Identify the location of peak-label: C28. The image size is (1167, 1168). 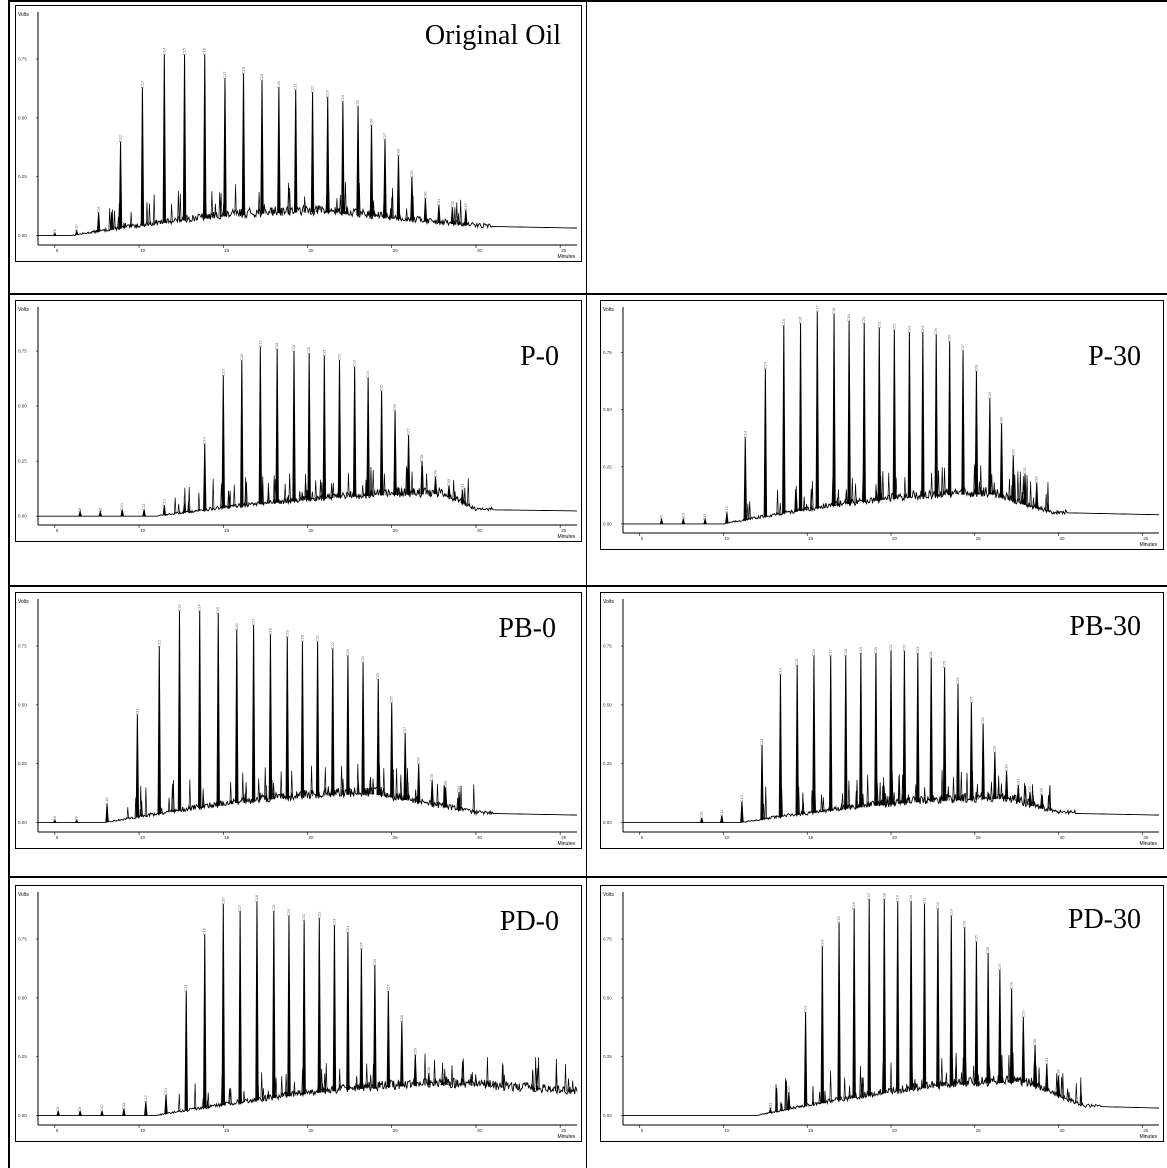
(397, 152).